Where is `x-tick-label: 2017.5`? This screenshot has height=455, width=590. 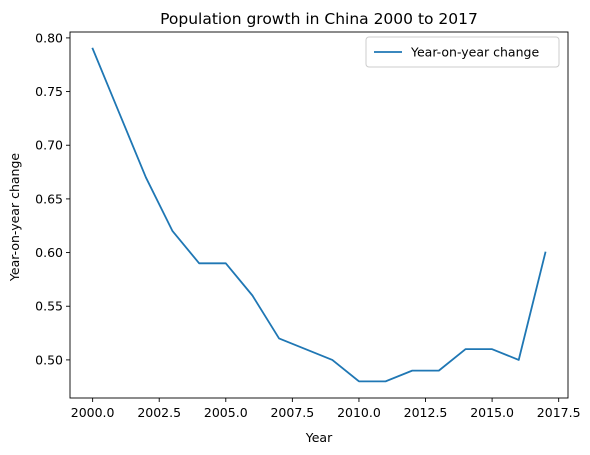
x-tick-label: 2017.5 is located at coordinates (559, 412).